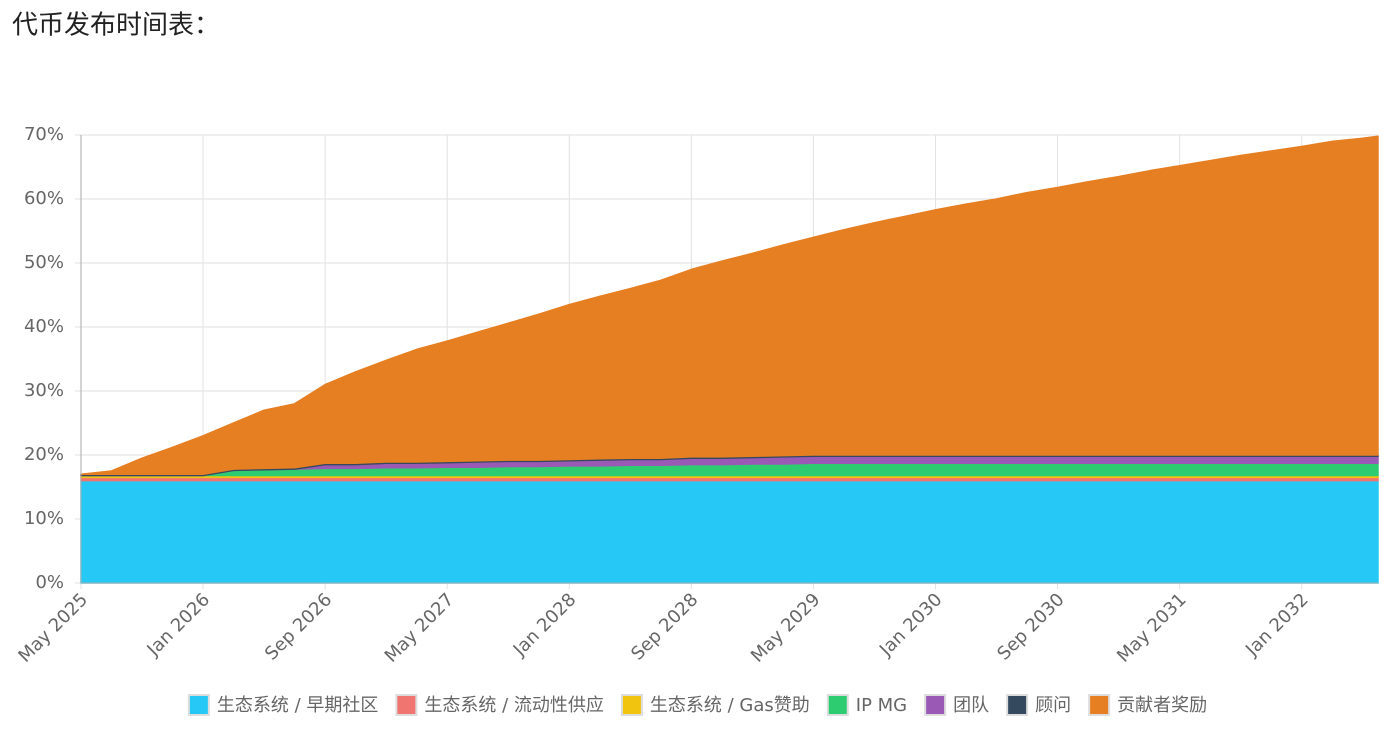  Describe the element at coordinates (730, 705) in the screenshot. I see `legend-label: 生态系统 / Gas赞助` at that location.